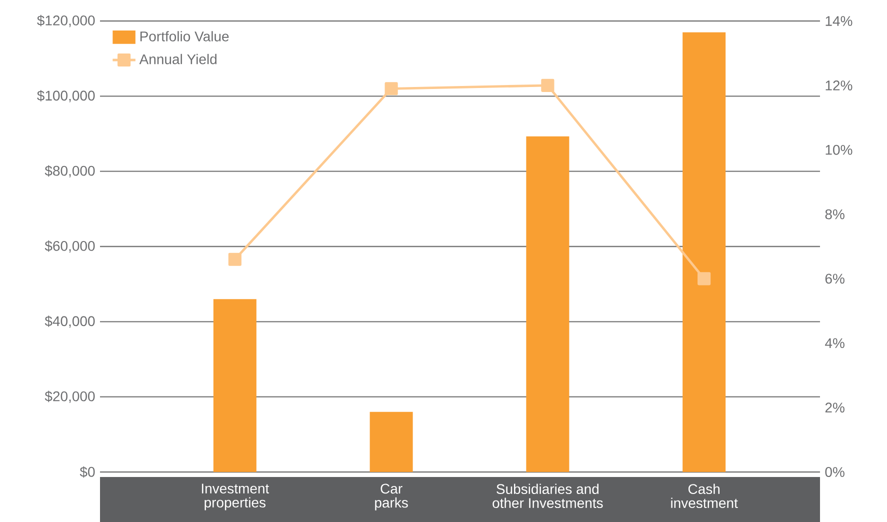 The height and width of the screenshot is (522, 887). Describe the element at coordinates (66, 96) in the screenshot. I see `y-tick-label: $100,000` at that location.